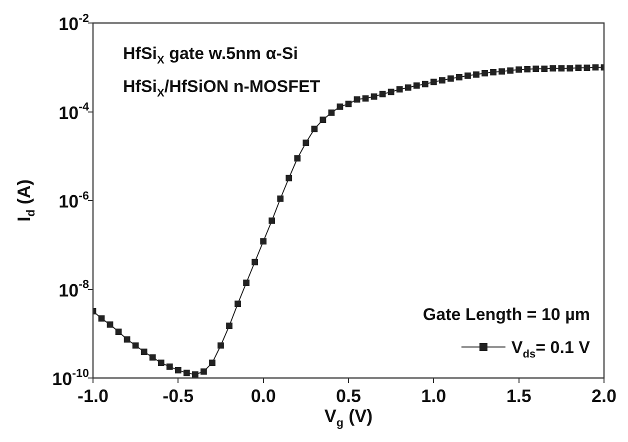 Image resolution: width=628 pixels, height=442 pixels. What do you see at coordinates (349, 396) in the screenshot?
I see `x-tick-label: 0.5` at bounding box center [349, 396].